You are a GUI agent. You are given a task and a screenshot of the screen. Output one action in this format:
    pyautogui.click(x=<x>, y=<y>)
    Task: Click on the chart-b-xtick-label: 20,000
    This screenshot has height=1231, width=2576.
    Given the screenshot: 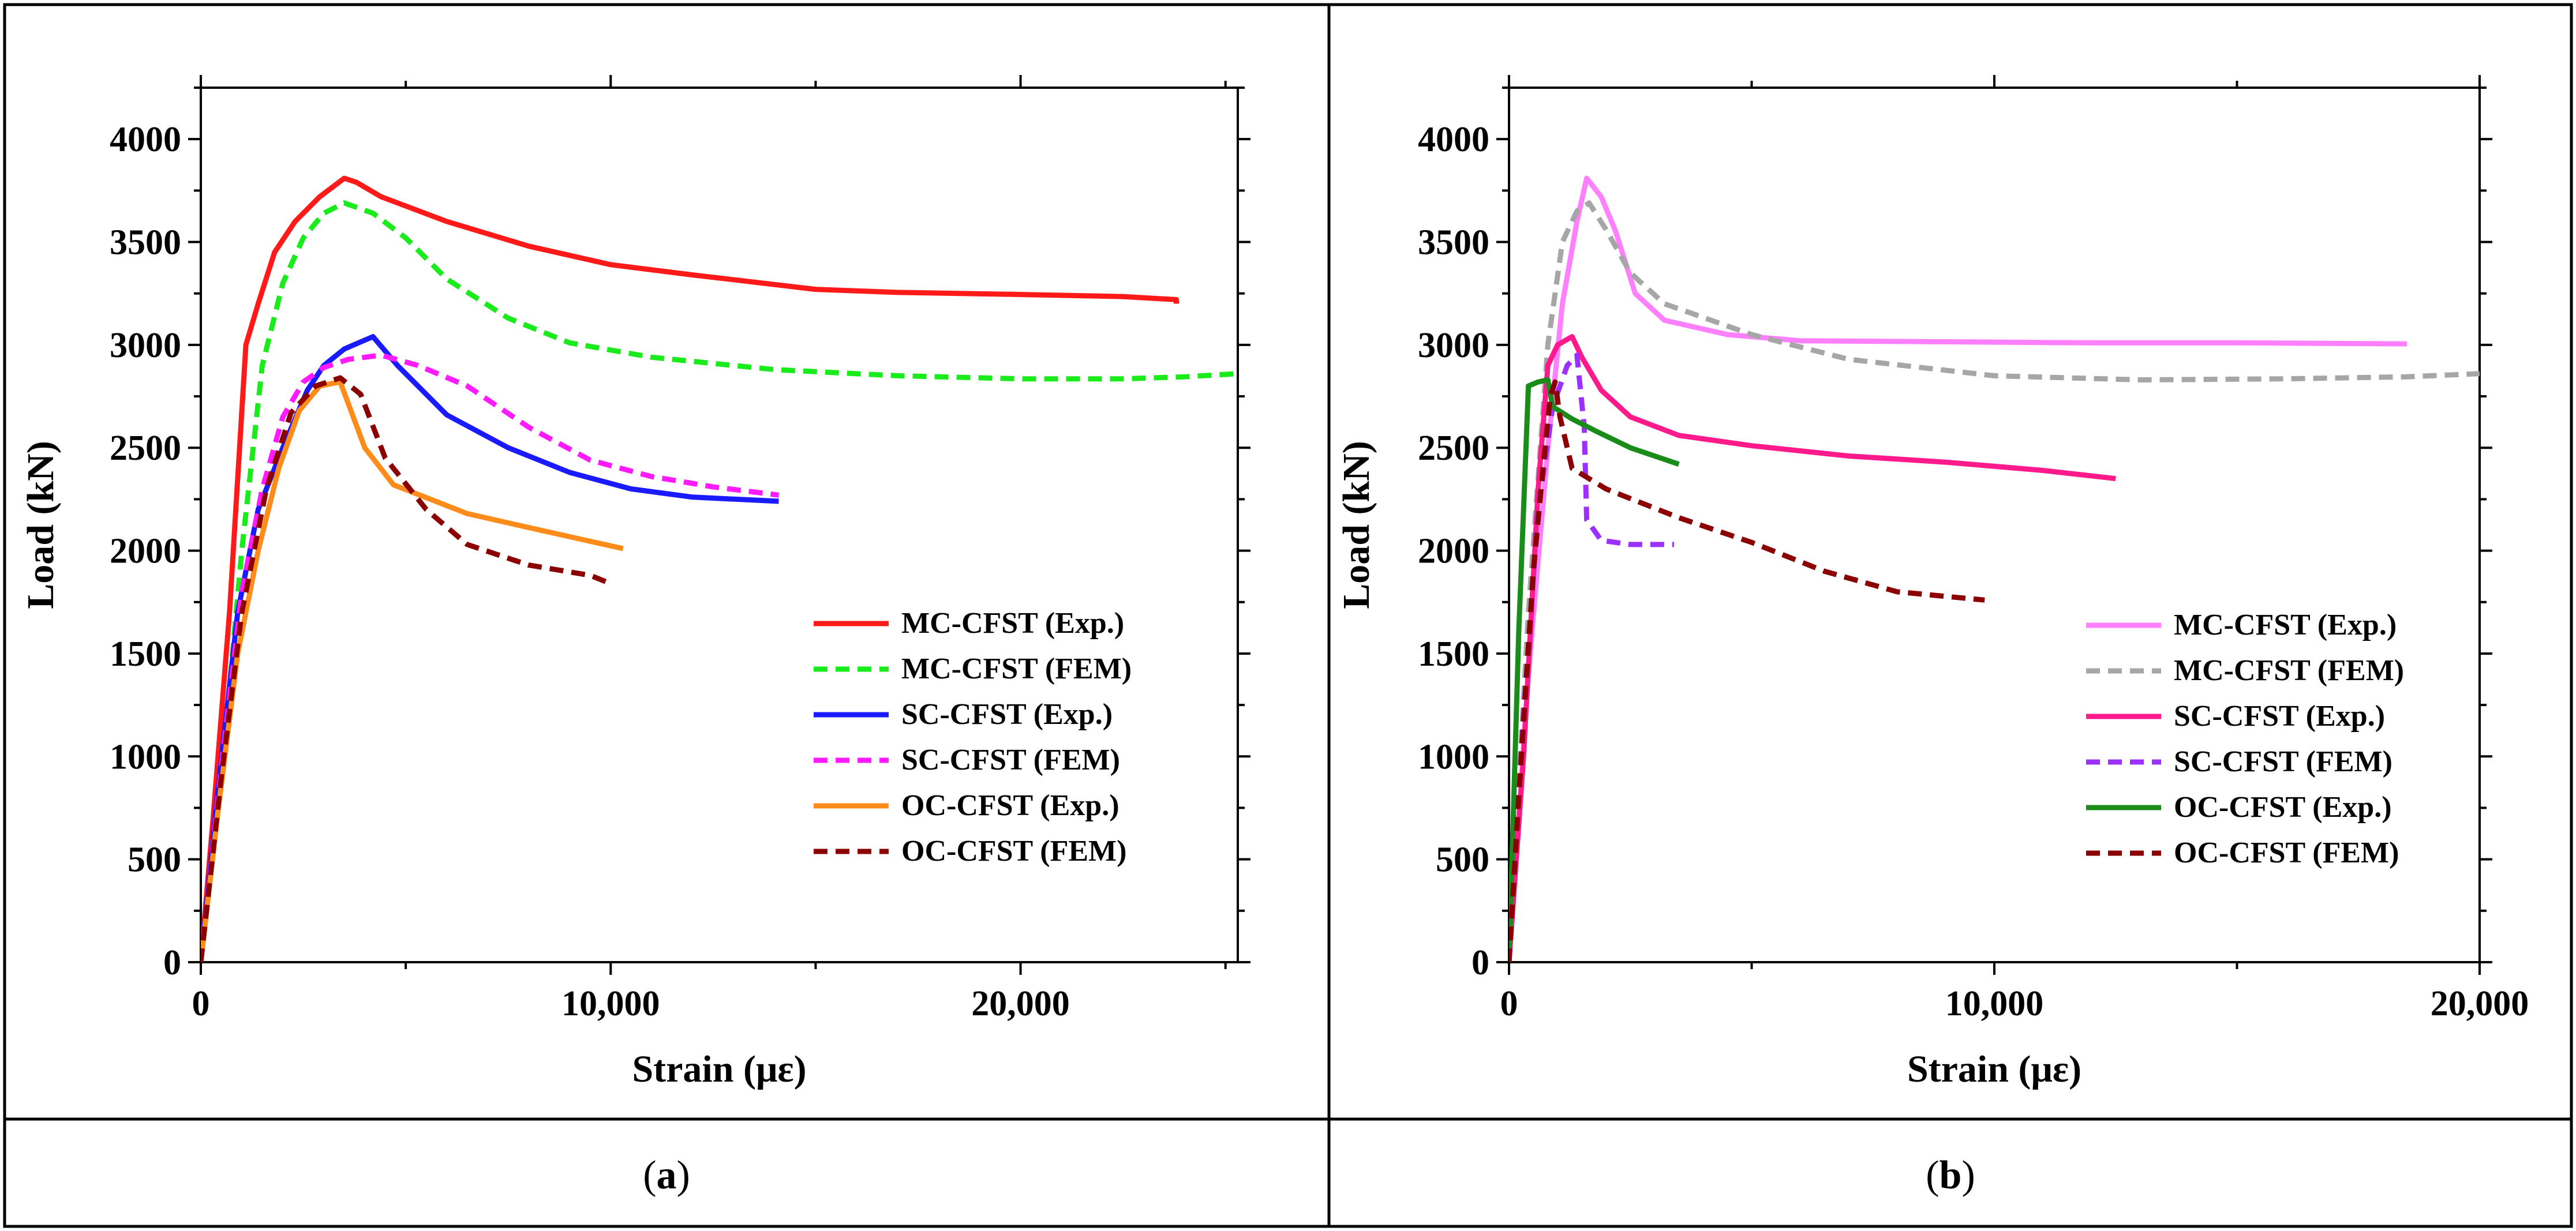 What is the action you would take?
    pyautogui.click(x=2480, y=1004)
    